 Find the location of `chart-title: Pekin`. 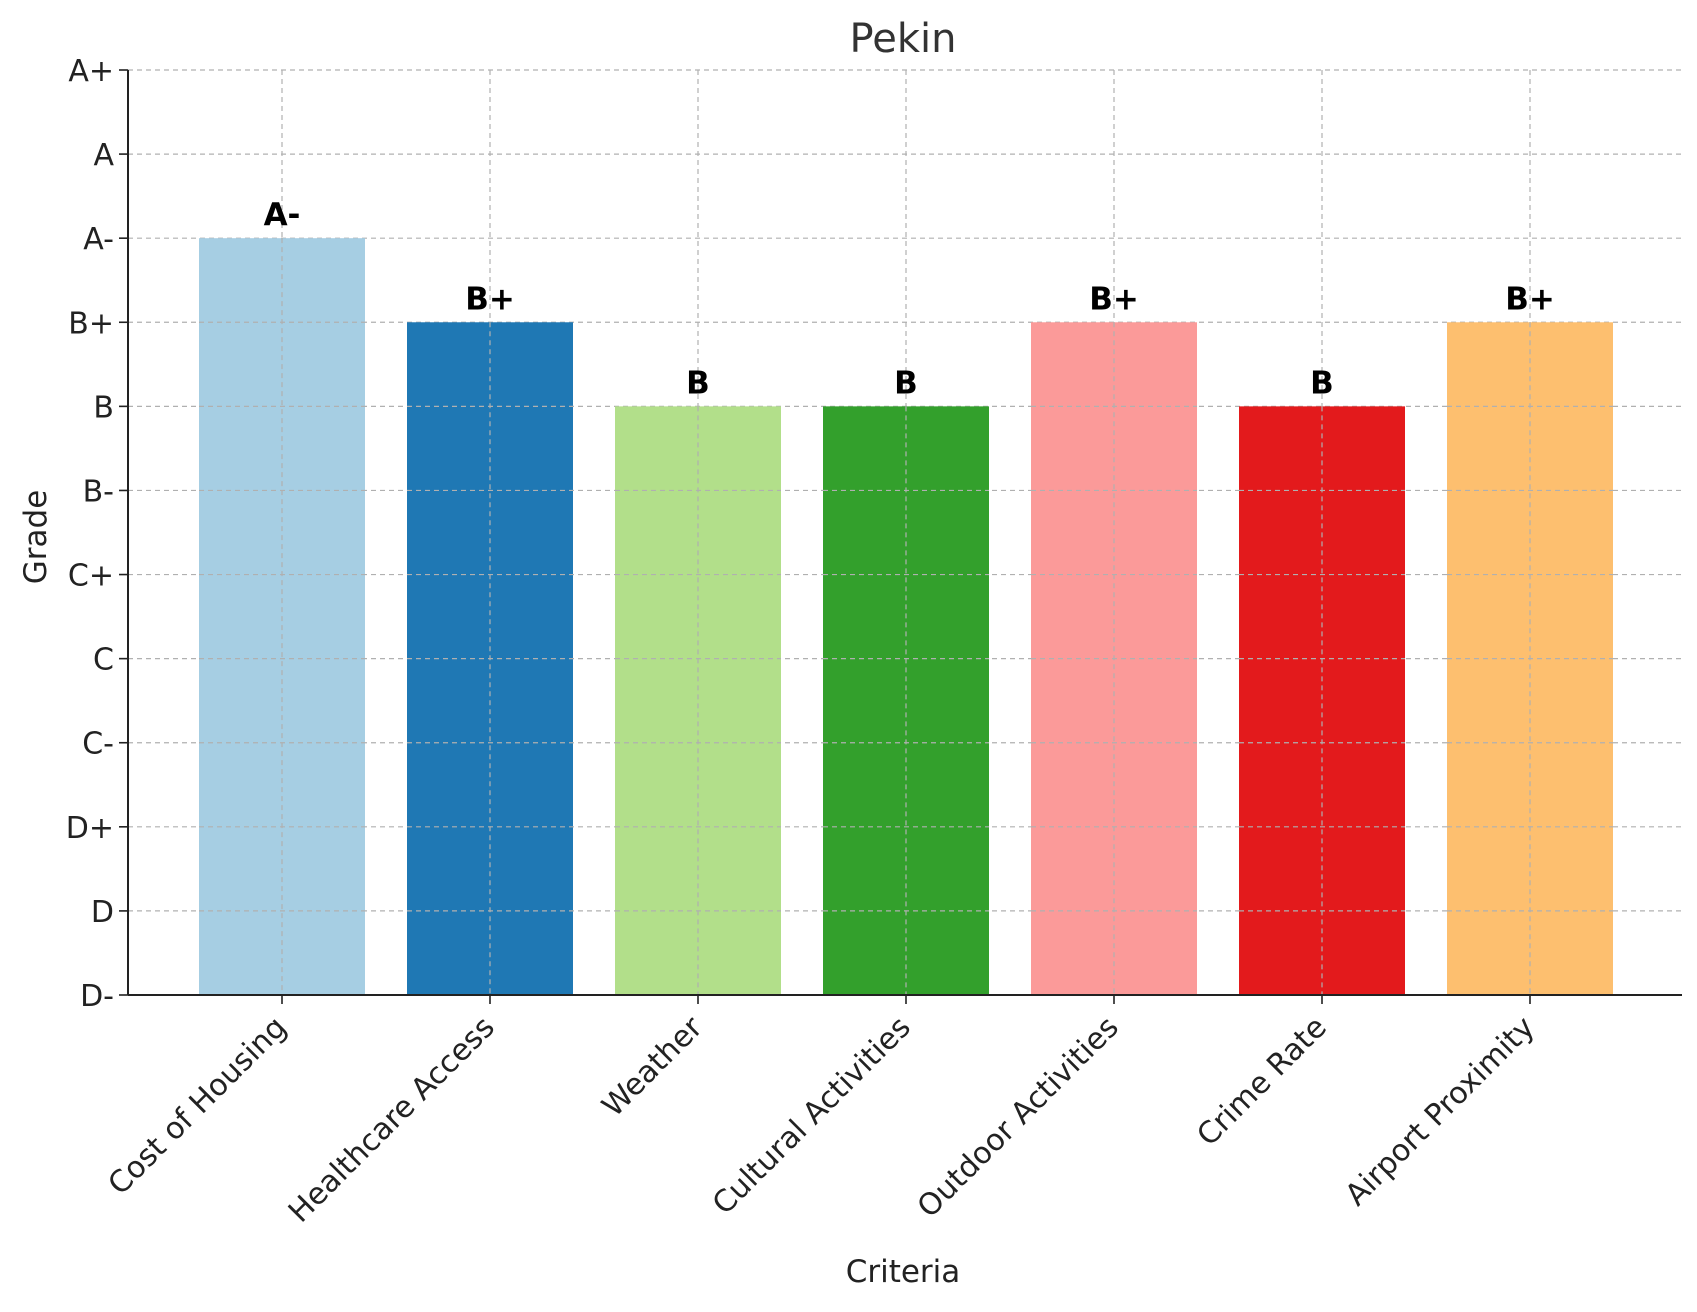

chart-title: Pekin is located at coordinates (903, 39).